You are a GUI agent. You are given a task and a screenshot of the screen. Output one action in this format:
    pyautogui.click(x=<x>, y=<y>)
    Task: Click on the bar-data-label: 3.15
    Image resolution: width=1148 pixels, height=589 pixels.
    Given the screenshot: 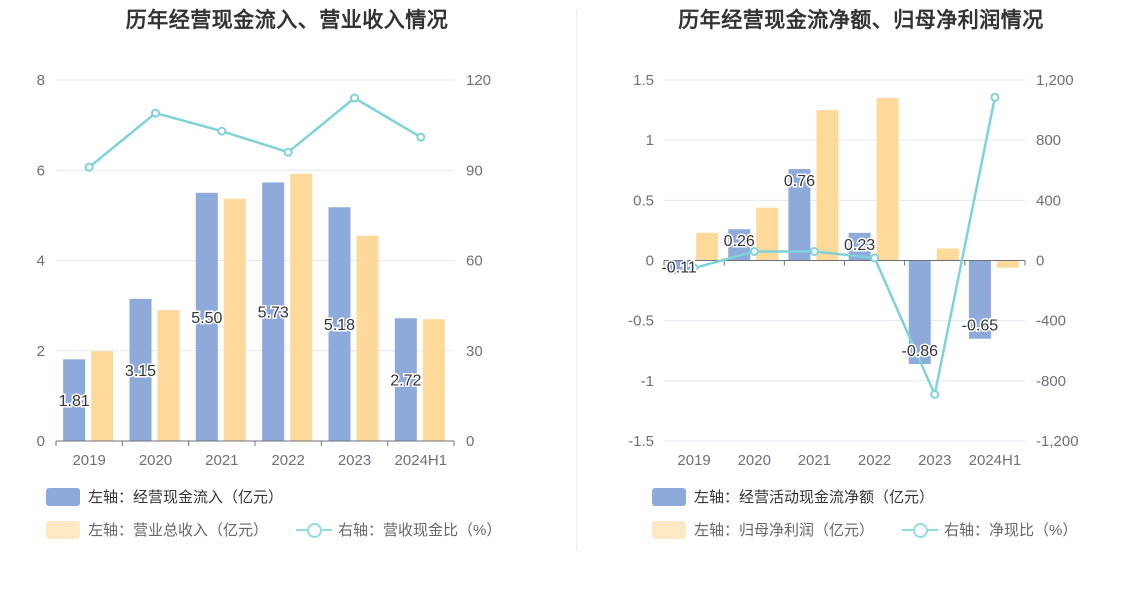 What is the action you would take?
    pyautogui.click(x=140, y=371)
    